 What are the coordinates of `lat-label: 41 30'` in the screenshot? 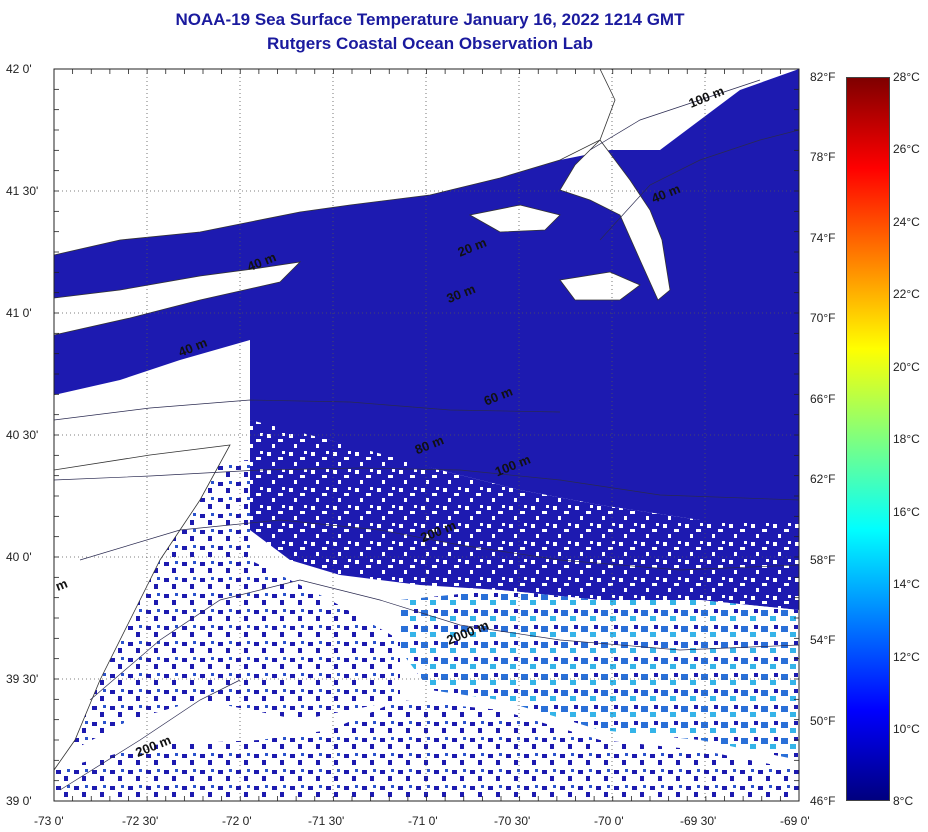 It's located at (22, 191).